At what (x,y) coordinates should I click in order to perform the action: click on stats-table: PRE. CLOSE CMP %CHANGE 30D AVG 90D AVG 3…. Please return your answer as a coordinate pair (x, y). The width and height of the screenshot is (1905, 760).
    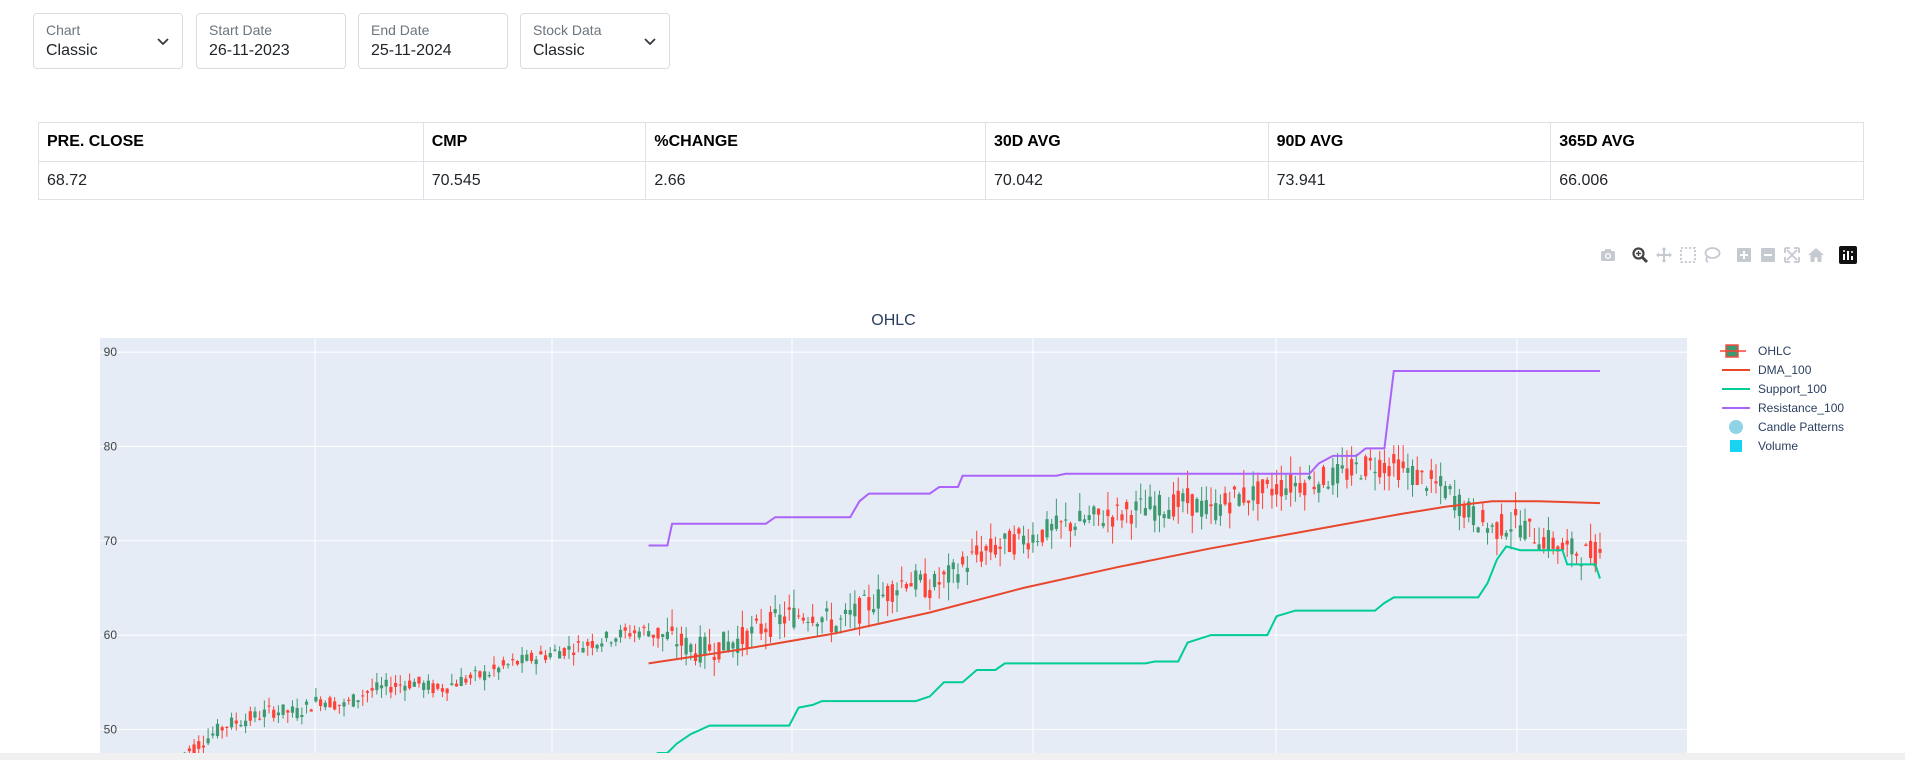
    Looking at the image, I should click on (951, 161).